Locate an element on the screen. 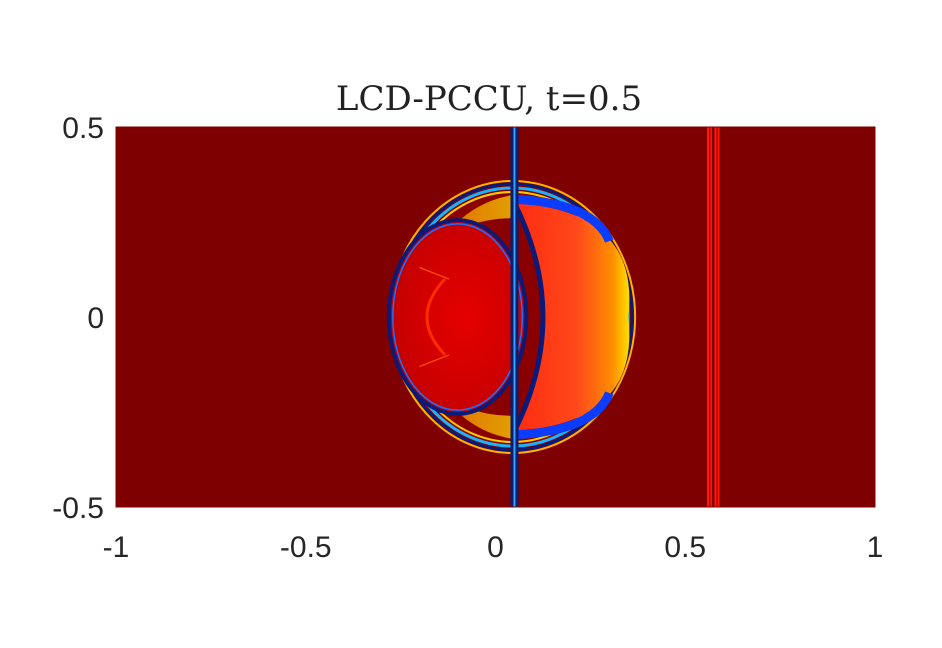 The height and width of the screenshot is (648, 942). reflected-wave-rays is located at coordinates (434, 317).